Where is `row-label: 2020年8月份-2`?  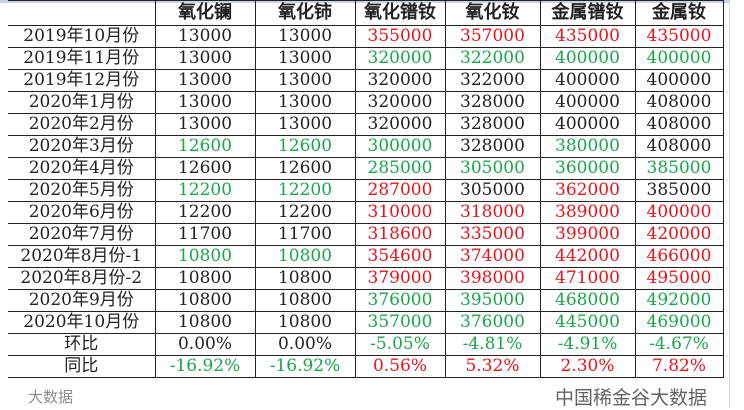 row-label: 2020年8月份-2 is located at coordinates (82, 278).